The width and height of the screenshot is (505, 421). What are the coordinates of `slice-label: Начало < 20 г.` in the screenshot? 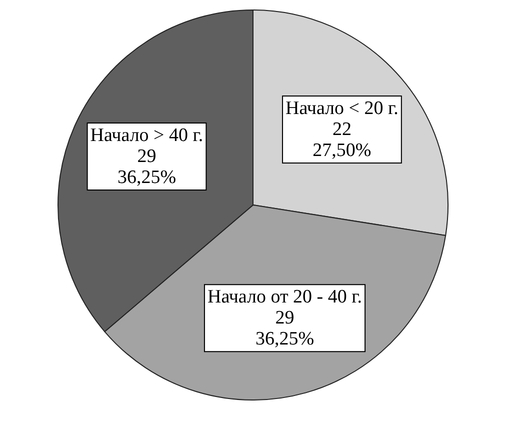 It's located at (342, 109).